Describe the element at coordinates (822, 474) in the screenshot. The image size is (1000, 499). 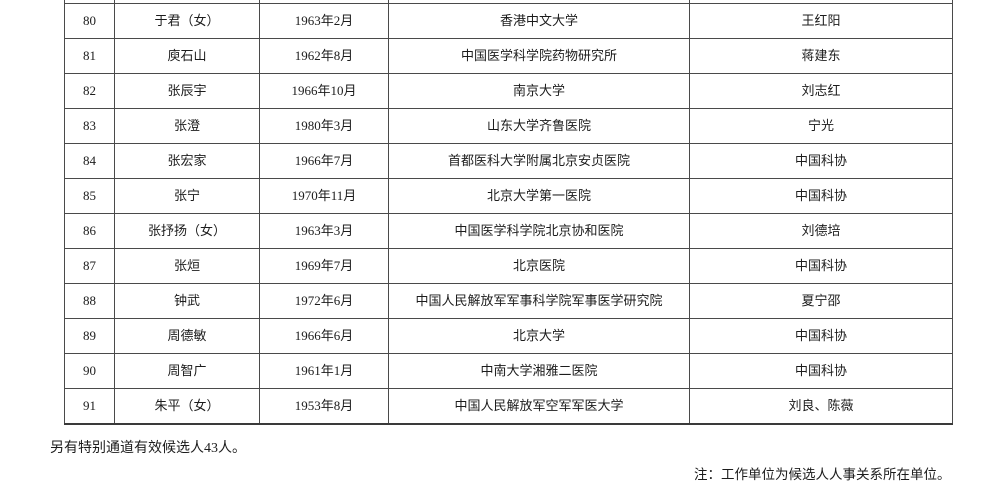
I see `work-unit-note: 注：工作单位为候选人人事关系所在单位。` at that location.